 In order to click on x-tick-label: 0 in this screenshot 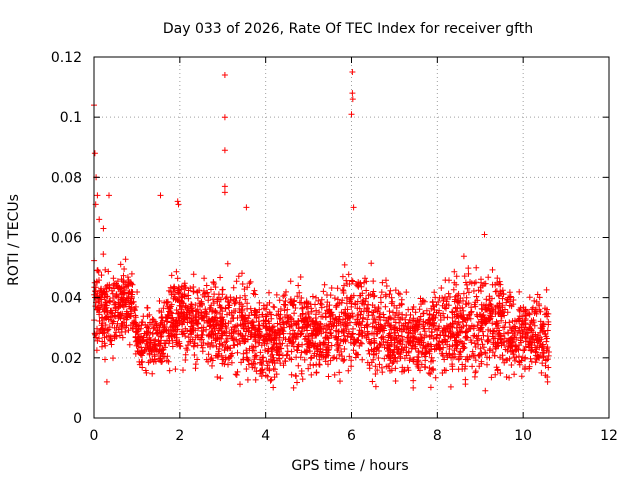, I will do `click(94, 436)`.